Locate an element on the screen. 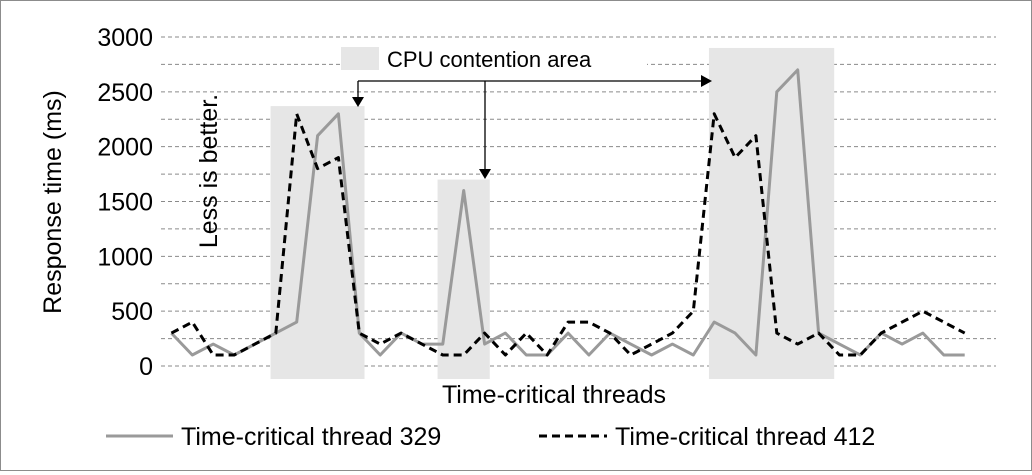 The height and width of the screenshot is (475, 1032). y-axis-title: Response time (ms) is located at coordinates (53, 202).